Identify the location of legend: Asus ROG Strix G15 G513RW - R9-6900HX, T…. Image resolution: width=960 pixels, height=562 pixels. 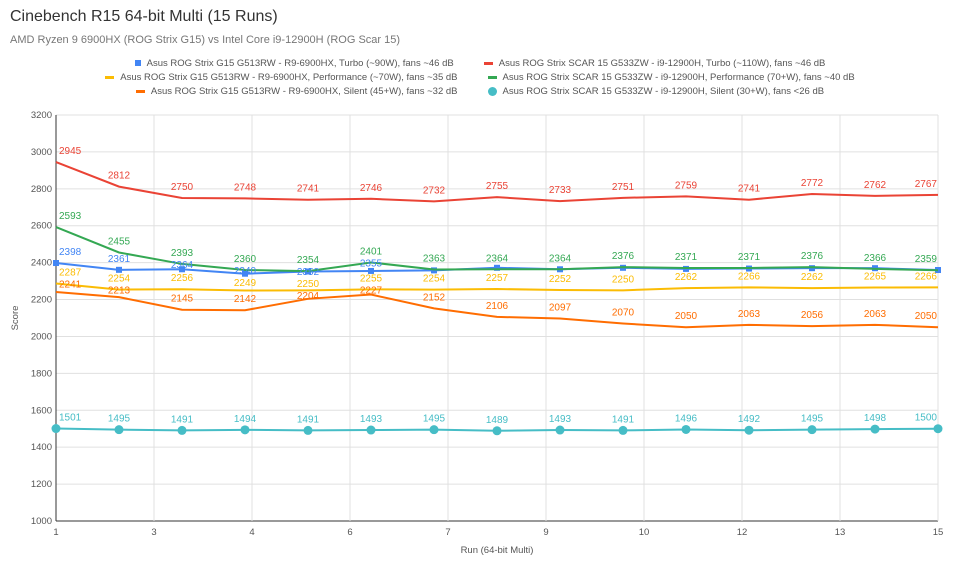
(480, 77).